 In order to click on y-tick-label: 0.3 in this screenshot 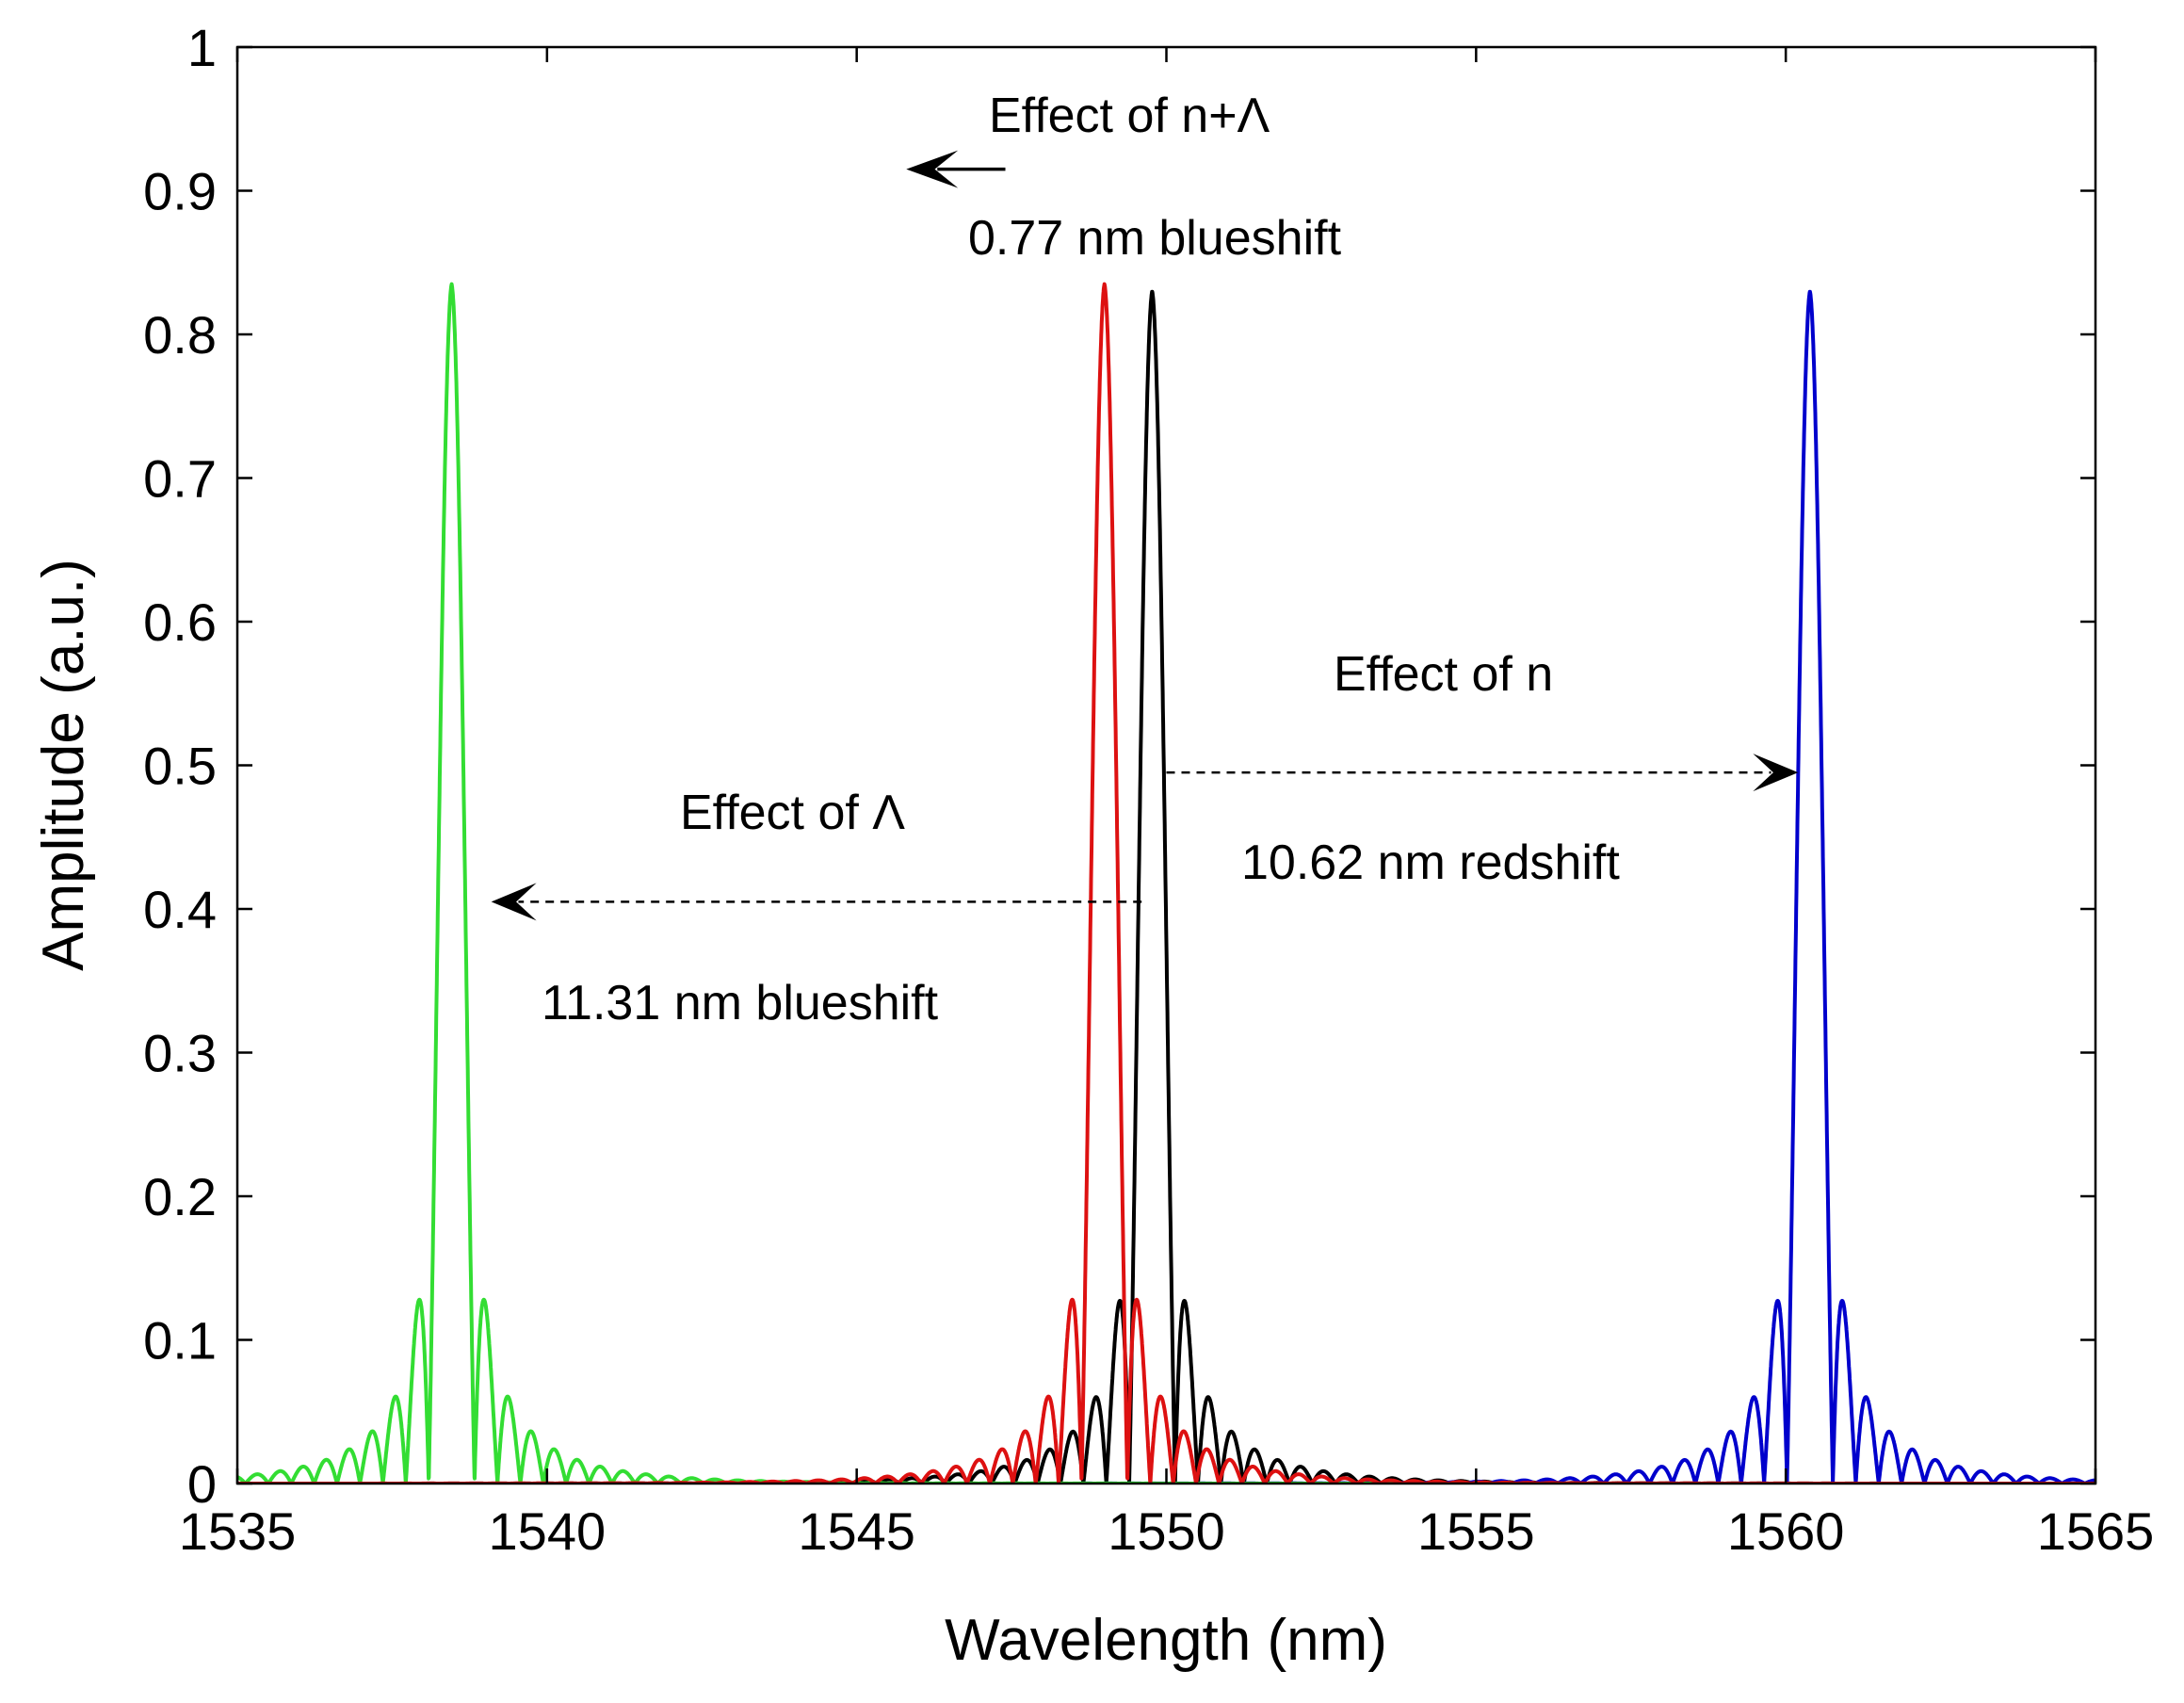, I will do `click(180, 1053)`.